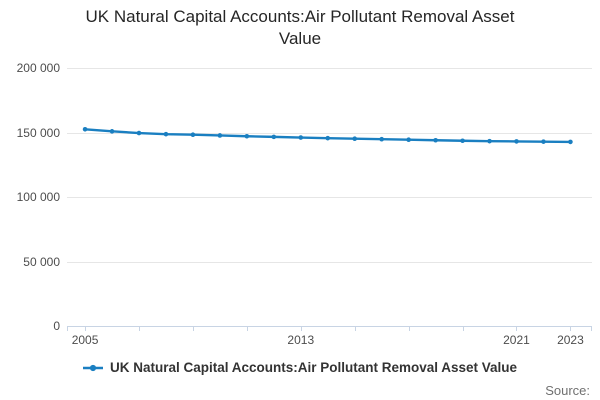  What do you see at coordinates (38, 132) in the screenshot?
I see `y-axis-tick-label: 150 000` at bounding box center [38, 132].